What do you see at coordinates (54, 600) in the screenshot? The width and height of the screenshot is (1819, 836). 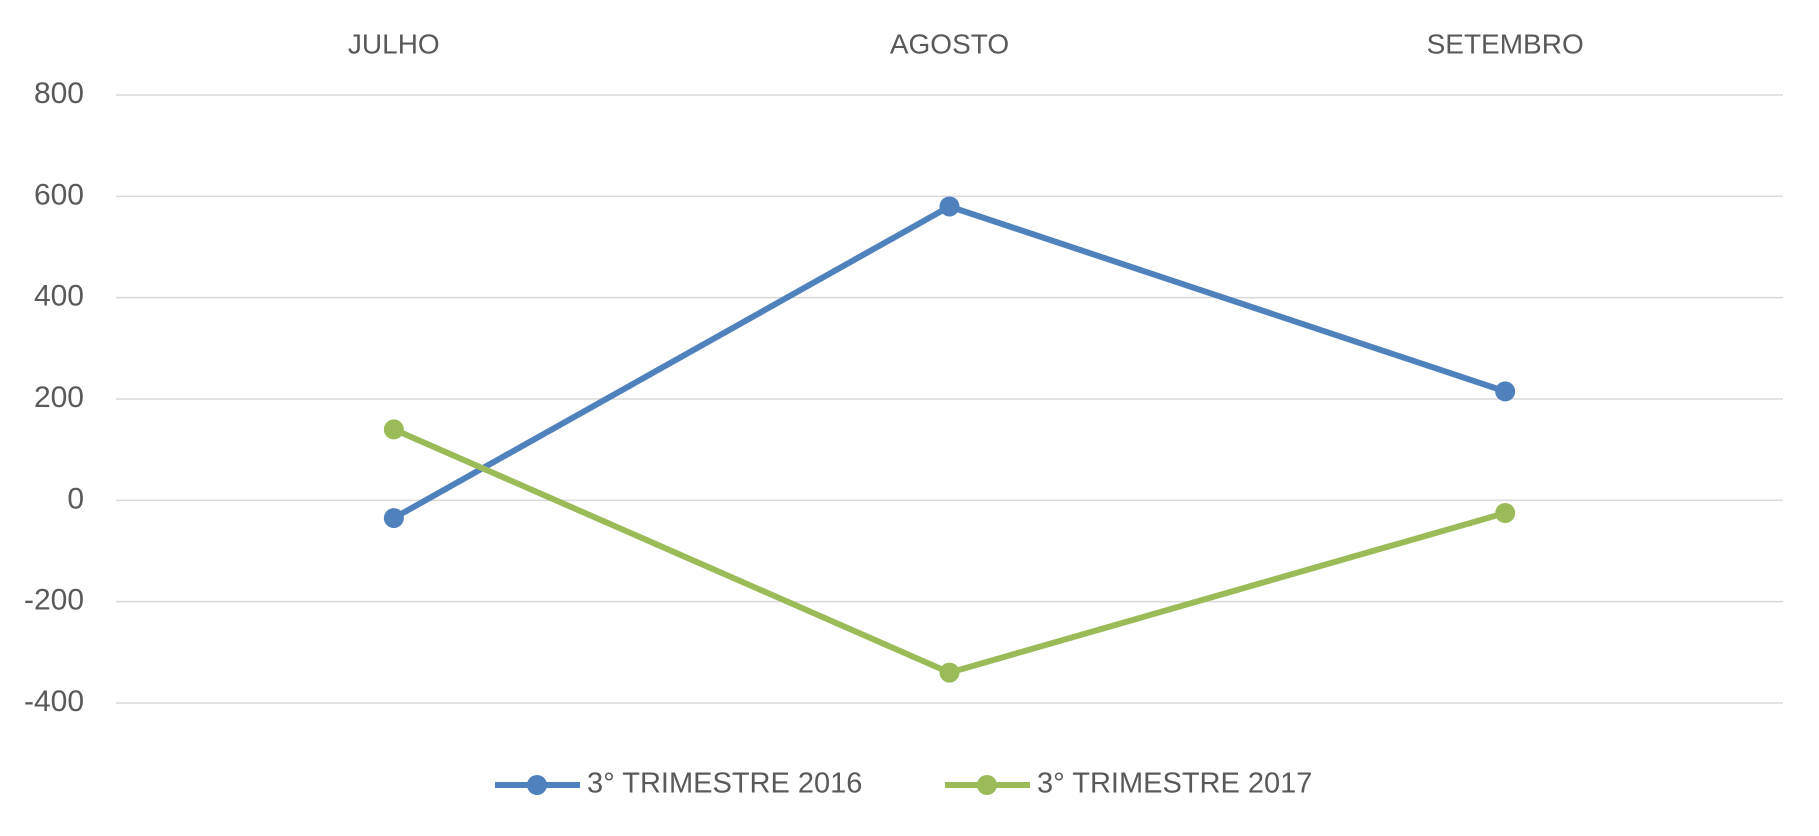 I see `y-tick-label: -200` at bounding box center [54, 600].